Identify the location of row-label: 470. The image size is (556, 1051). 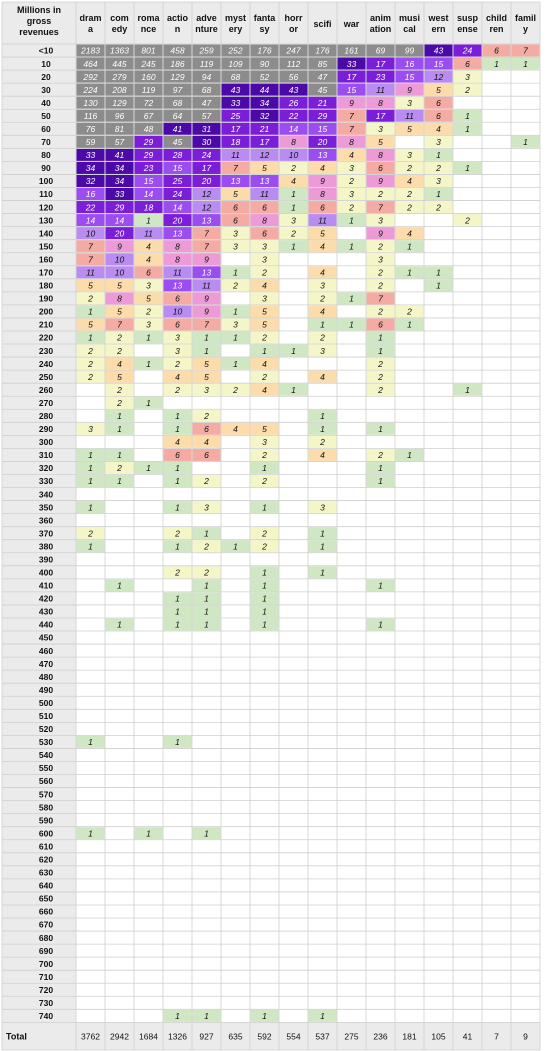
(46, 664).